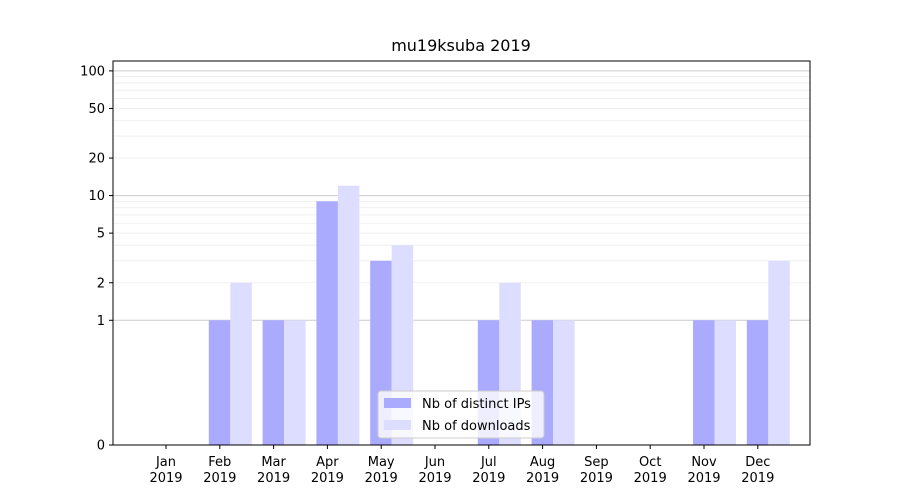 The width and height of the screenshot is (900, 500). I want to click on legend-box, so click(461, 414).